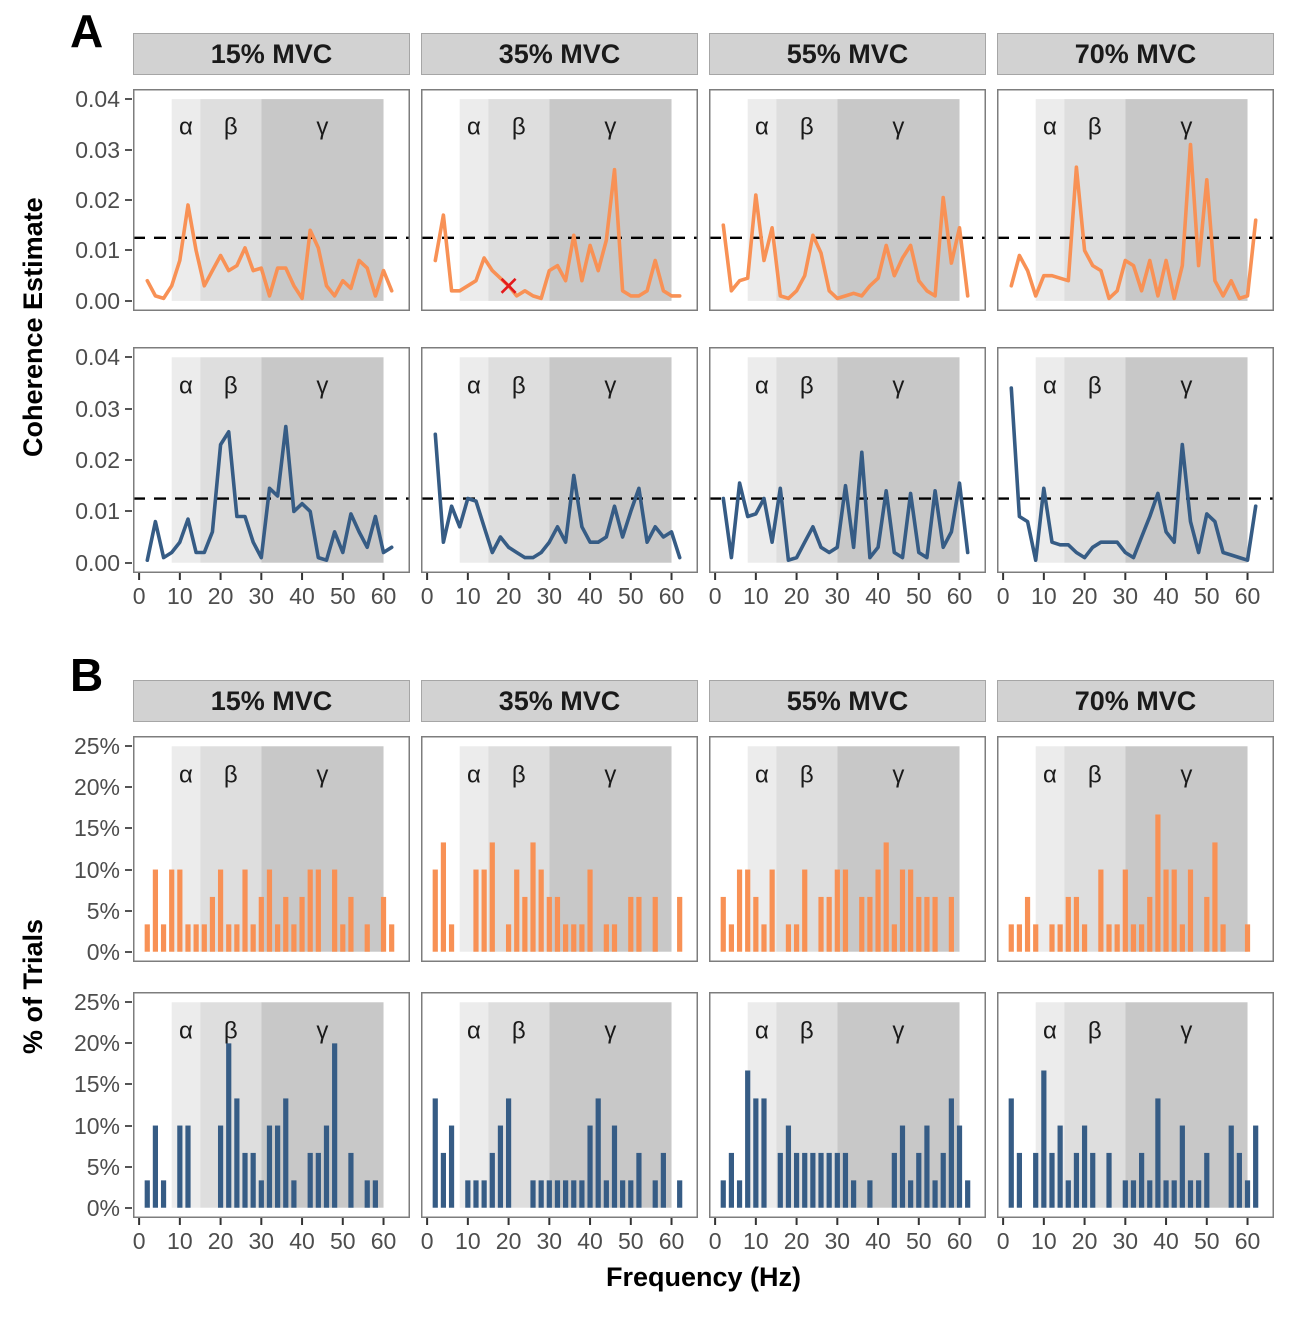  I want to click on subplot-b-row2-35mvc: α β γ 0 10 20 30 40 50 60, so click(559, 1123).